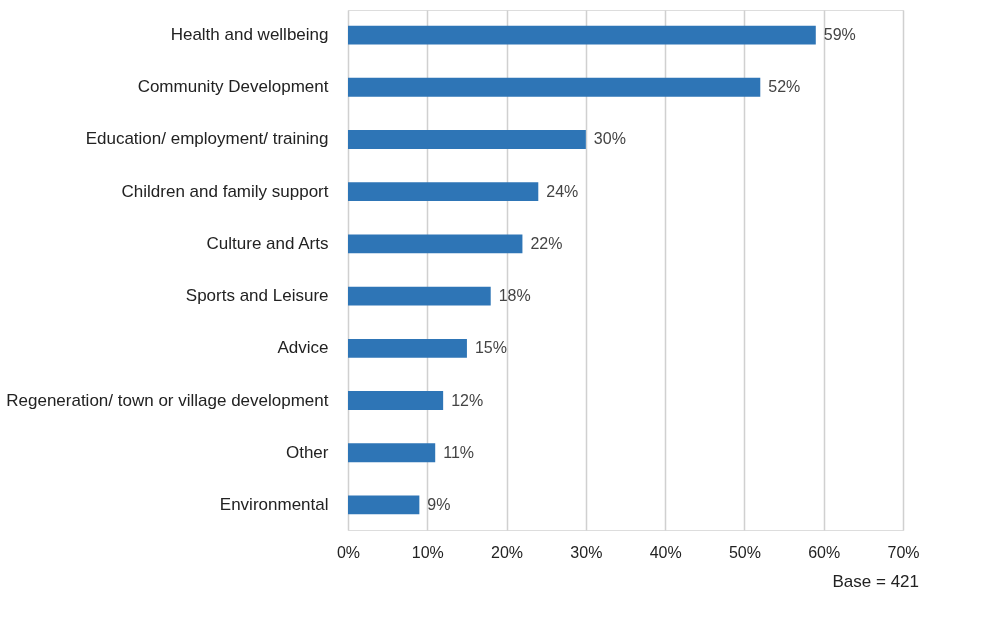 The width and height of the screenshot is (1002, 617). What do you see at coordinates (562, 191) in the screenshot?
I see `data-label: 24%` at bounding box center [562, 191].